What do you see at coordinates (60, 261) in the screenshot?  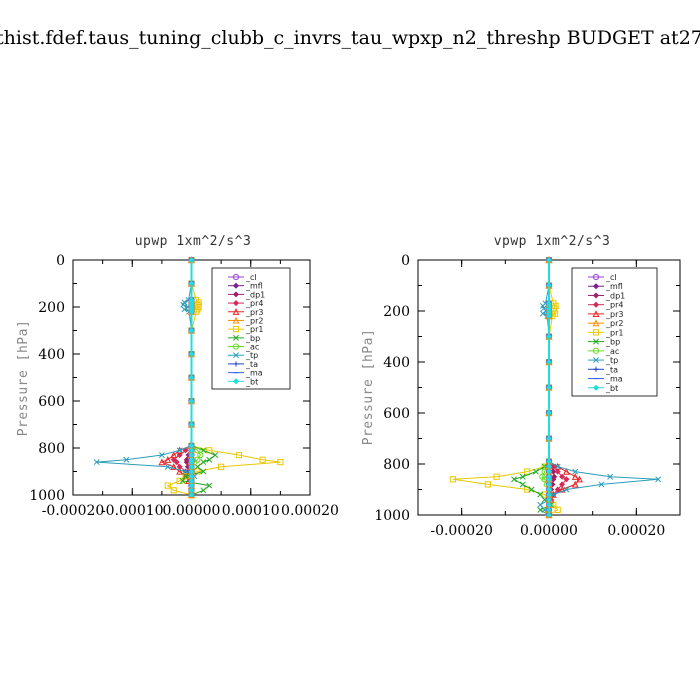 I see `upwp-y-tick-label: 0` at bounding box center [60, 261].